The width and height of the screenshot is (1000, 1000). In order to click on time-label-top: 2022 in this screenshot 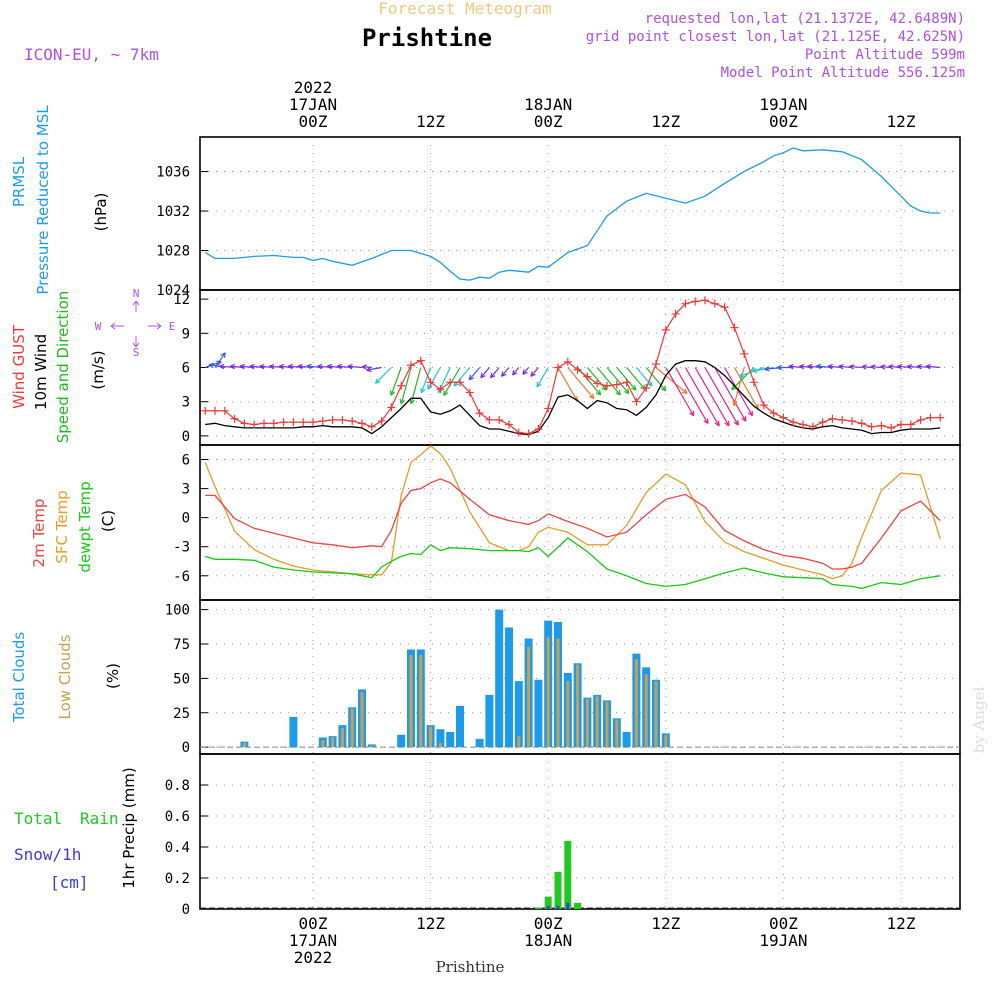, I will do `click(313, 87)`.